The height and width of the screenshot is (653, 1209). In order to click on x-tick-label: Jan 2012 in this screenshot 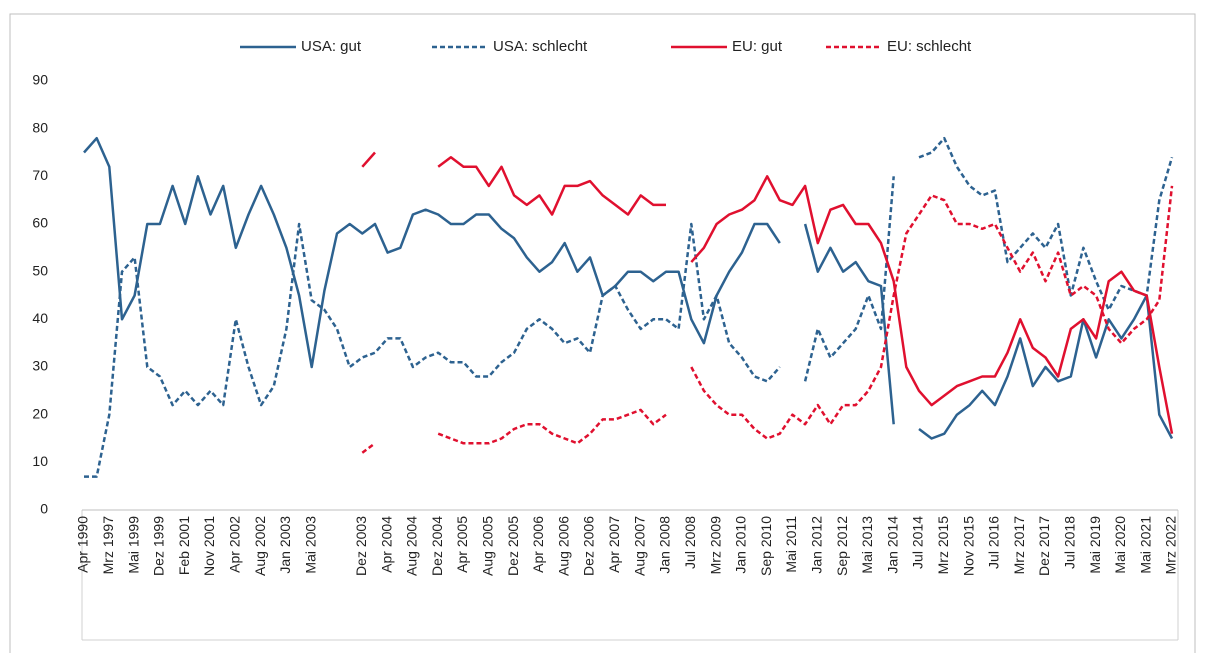, I will do `click(816, 545)`.